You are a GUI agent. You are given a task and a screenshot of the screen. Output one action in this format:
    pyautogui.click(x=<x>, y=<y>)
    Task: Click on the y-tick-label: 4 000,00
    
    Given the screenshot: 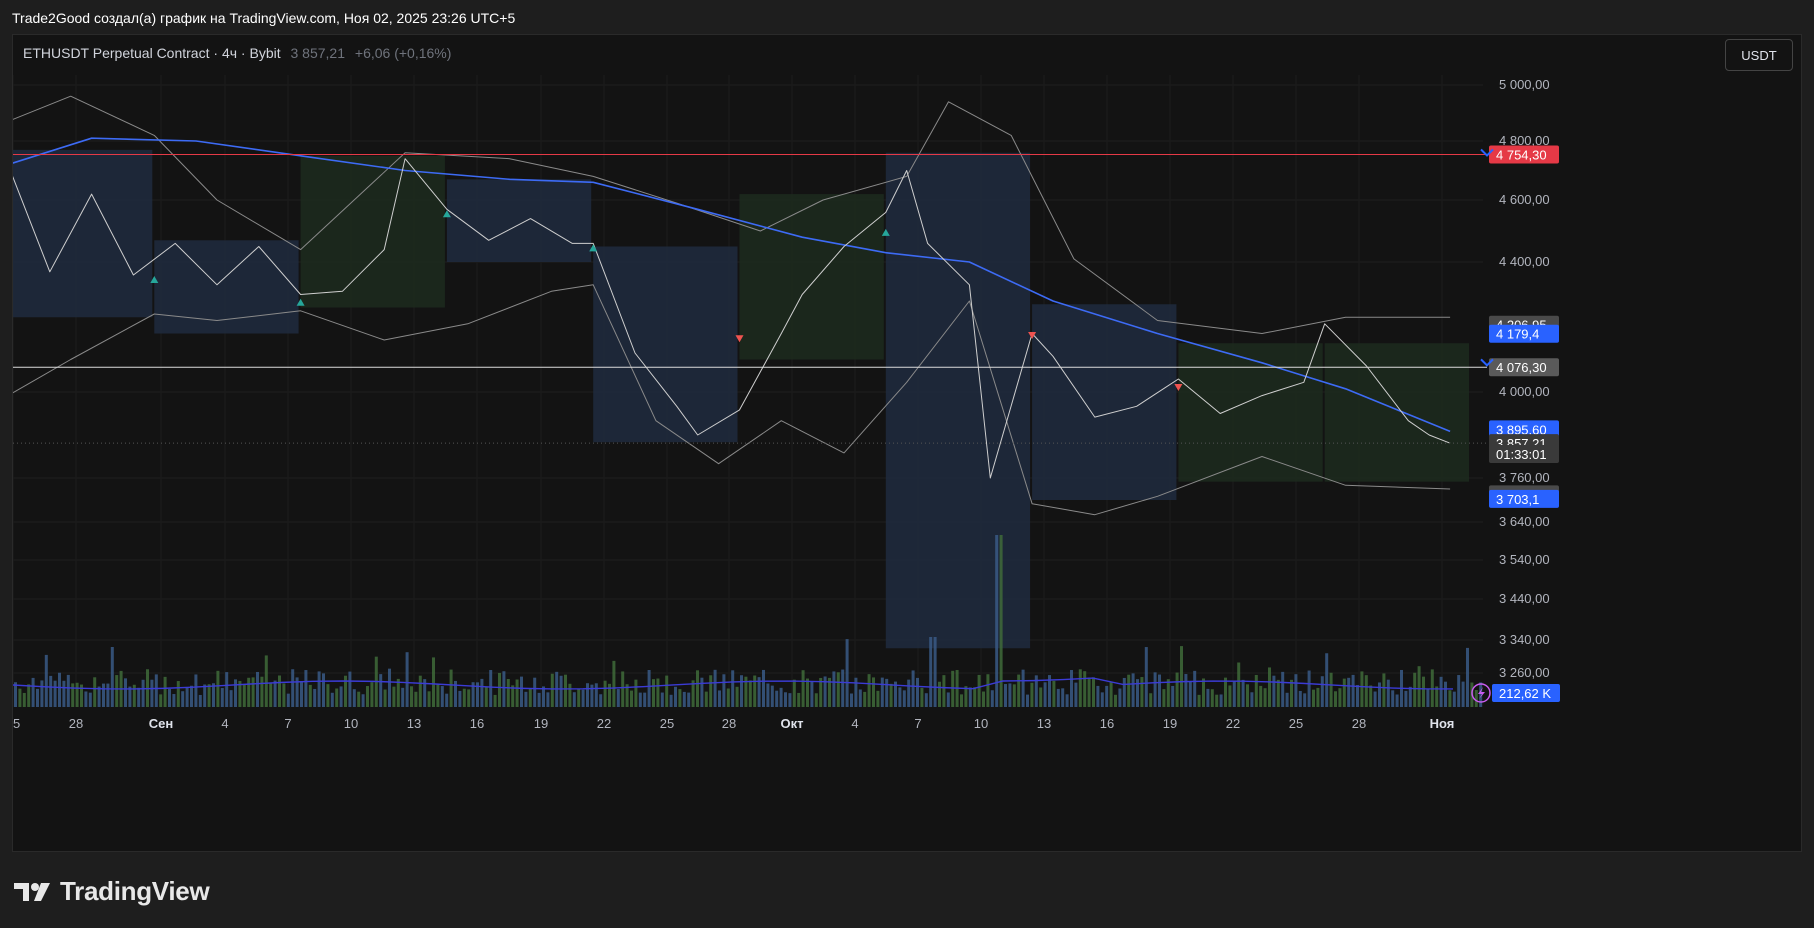 What is the action you would take?
    pyautogui.click(x=1524, y=391)
    